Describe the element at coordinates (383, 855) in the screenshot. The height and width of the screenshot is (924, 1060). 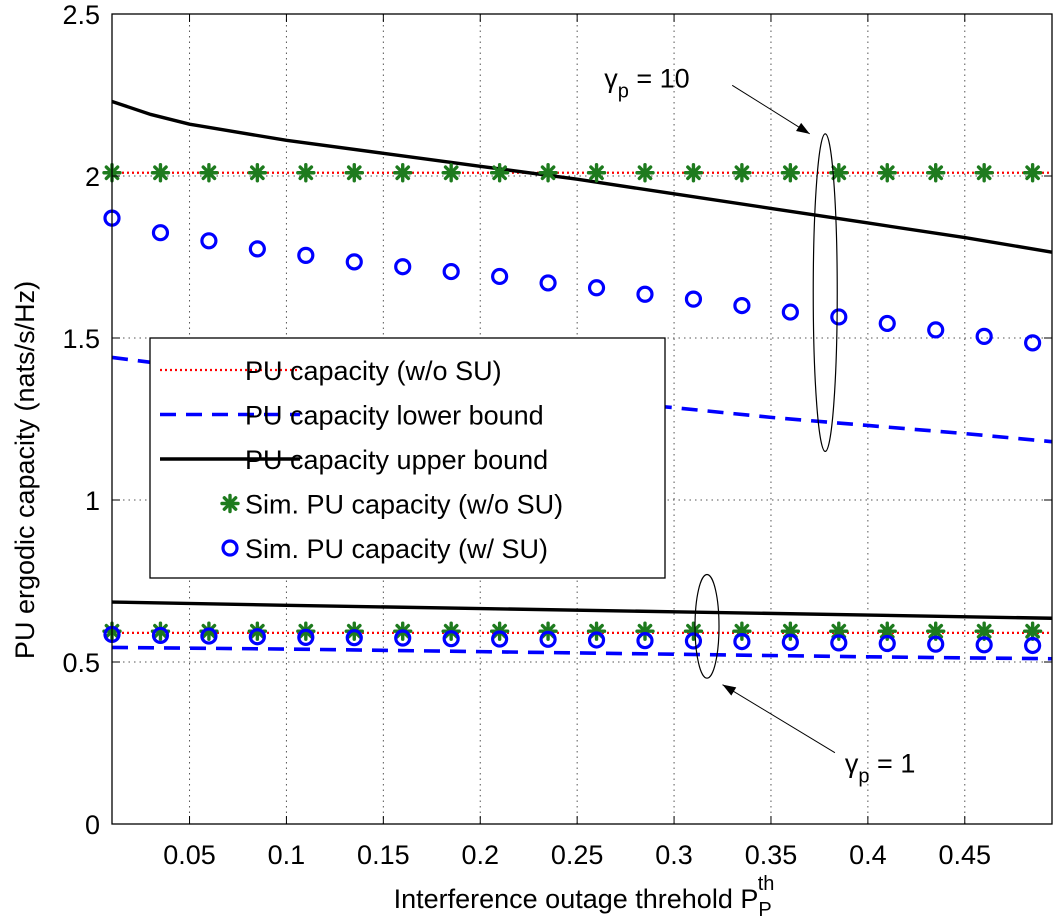
I see `x-tick-label: 0.15` at that location.